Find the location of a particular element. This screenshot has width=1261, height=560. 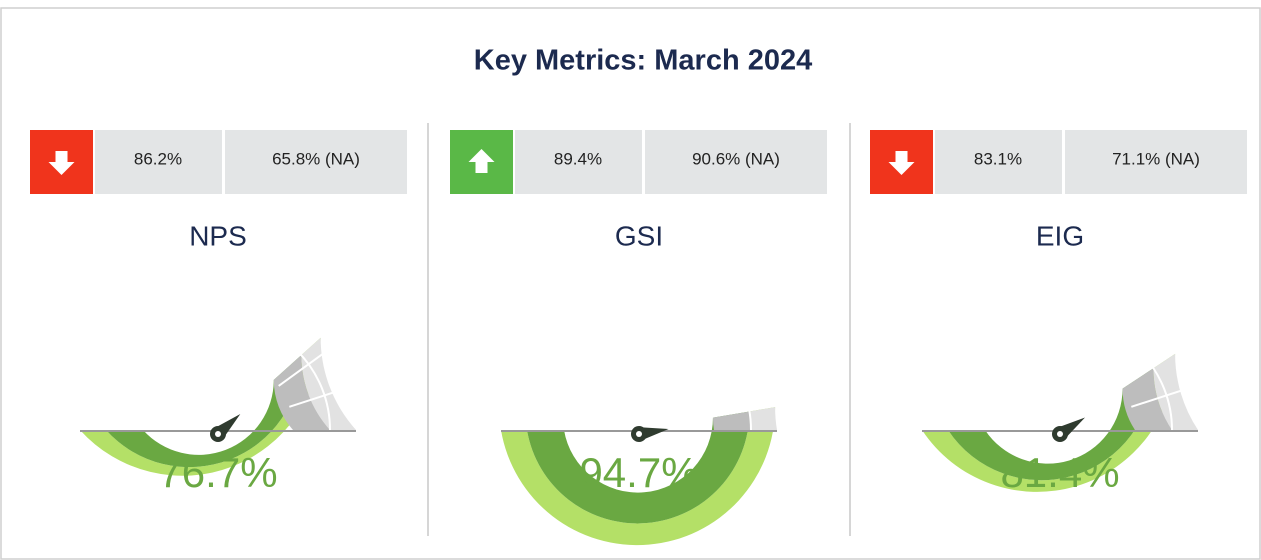

gauge-value: 76.7% is located at coordinates (217, 472).